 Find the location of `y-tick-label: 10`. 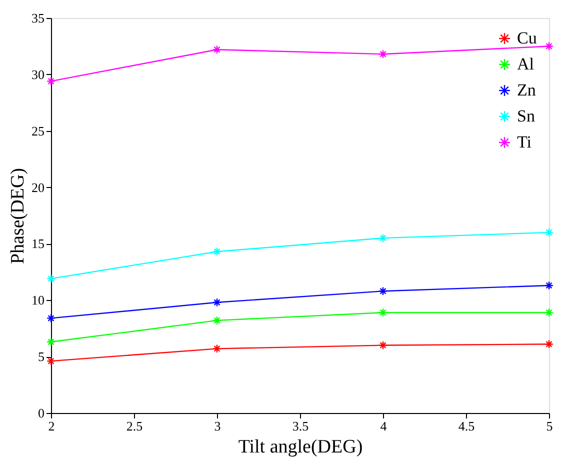

y-tick-label: 10 is located at coordinates (38, 300).